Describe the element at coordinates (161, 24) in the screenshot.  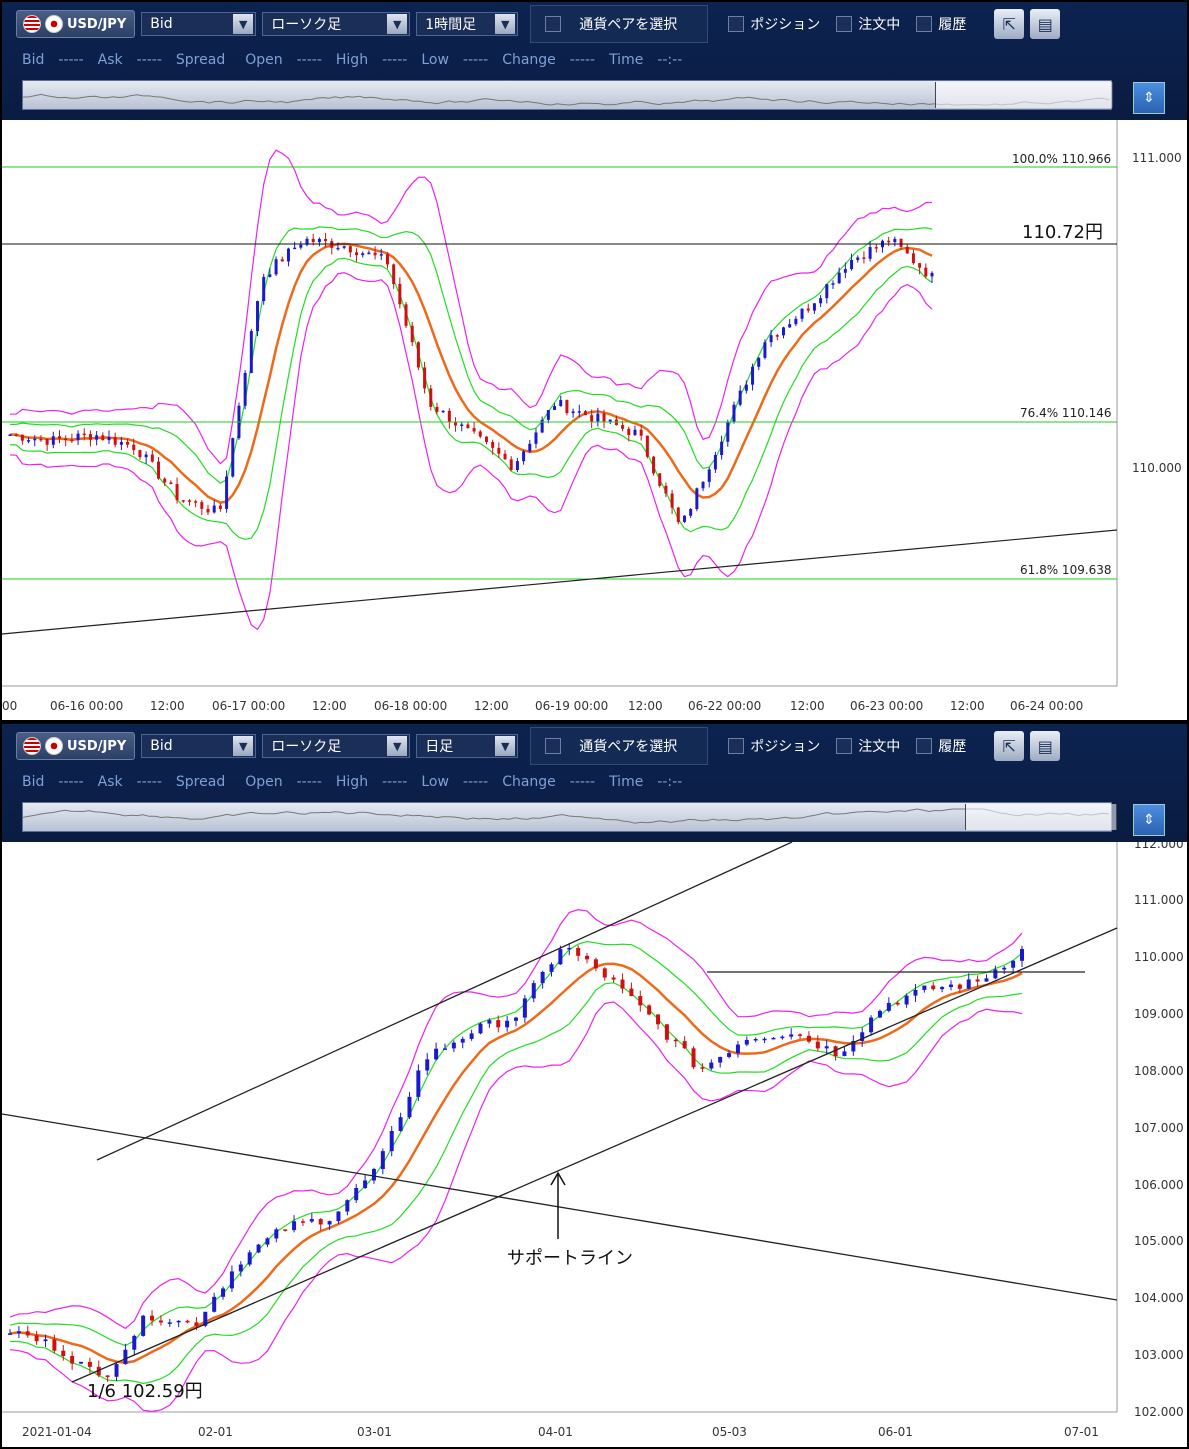
I see `price-type-value: Bid` at that location.